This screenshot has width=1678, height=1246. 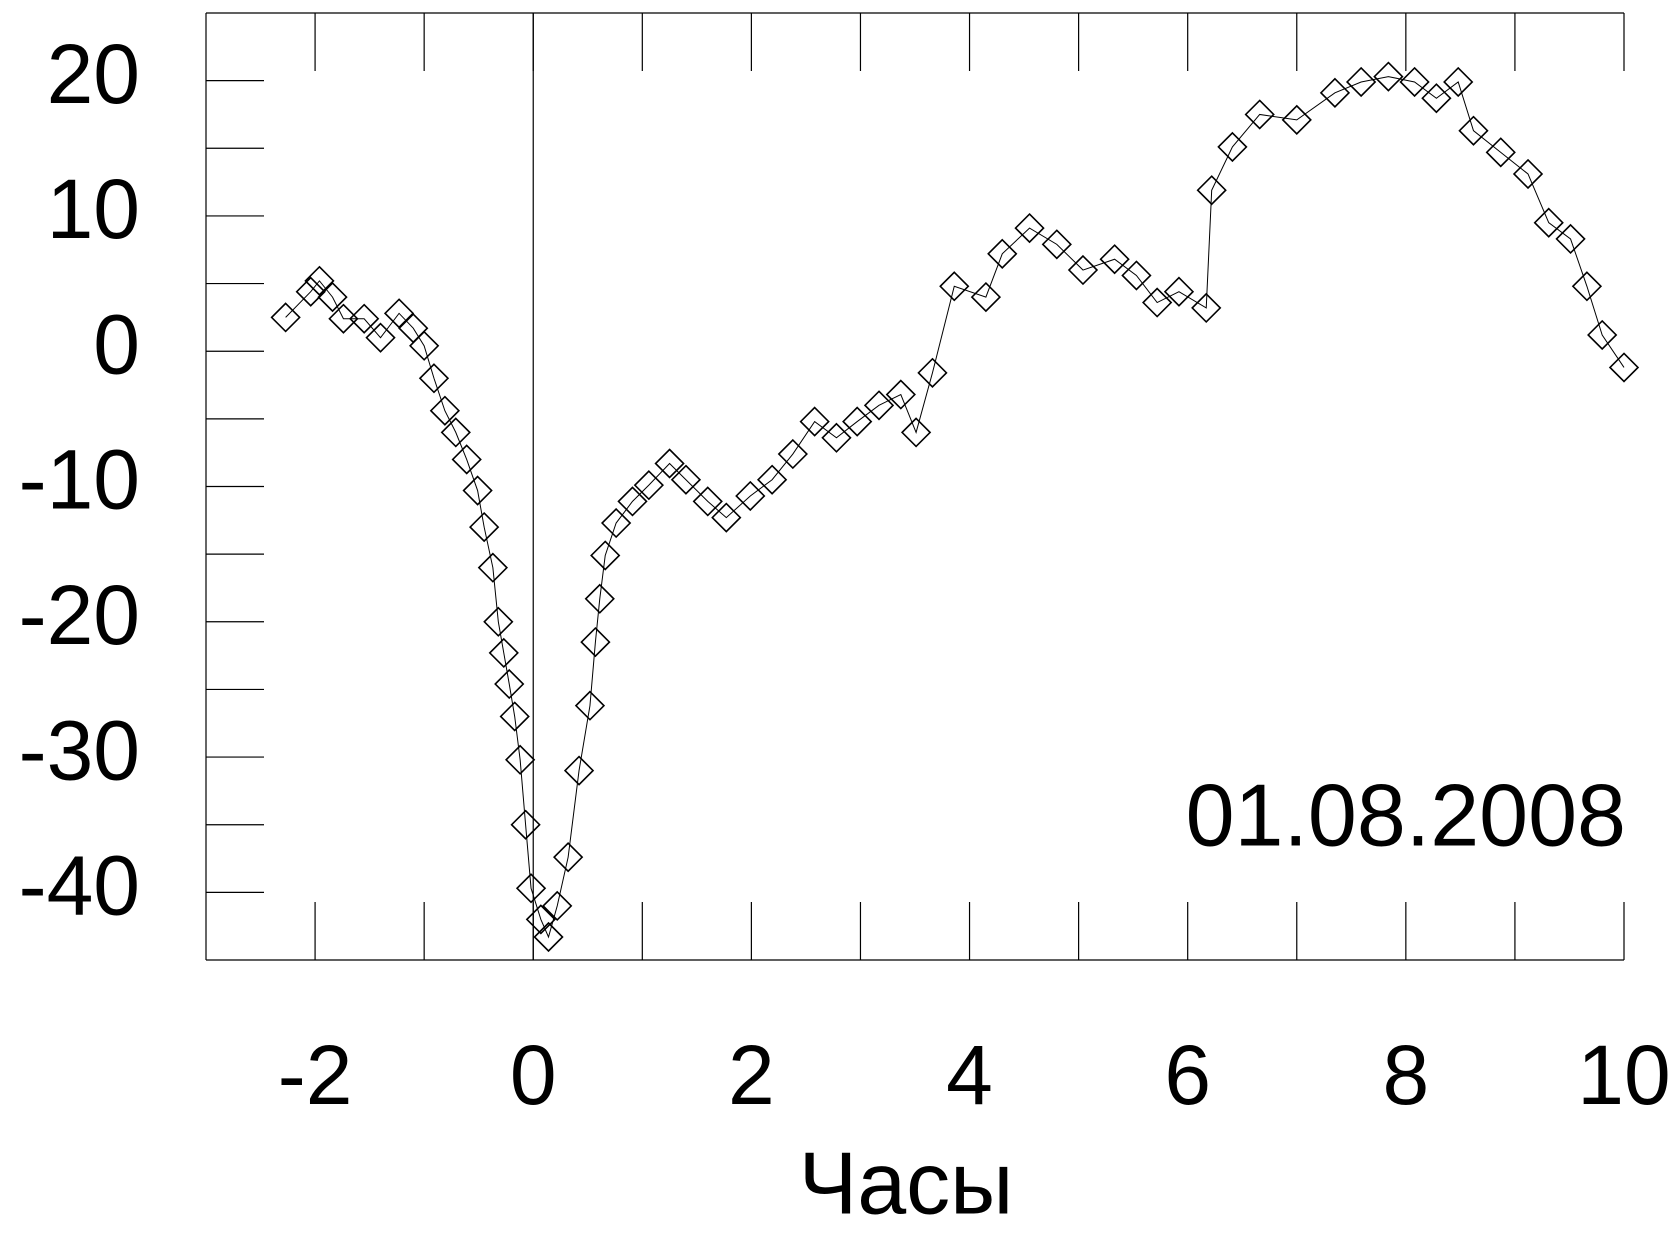 I want to click on y-tick-label: 20, so click(x=93, y=74).